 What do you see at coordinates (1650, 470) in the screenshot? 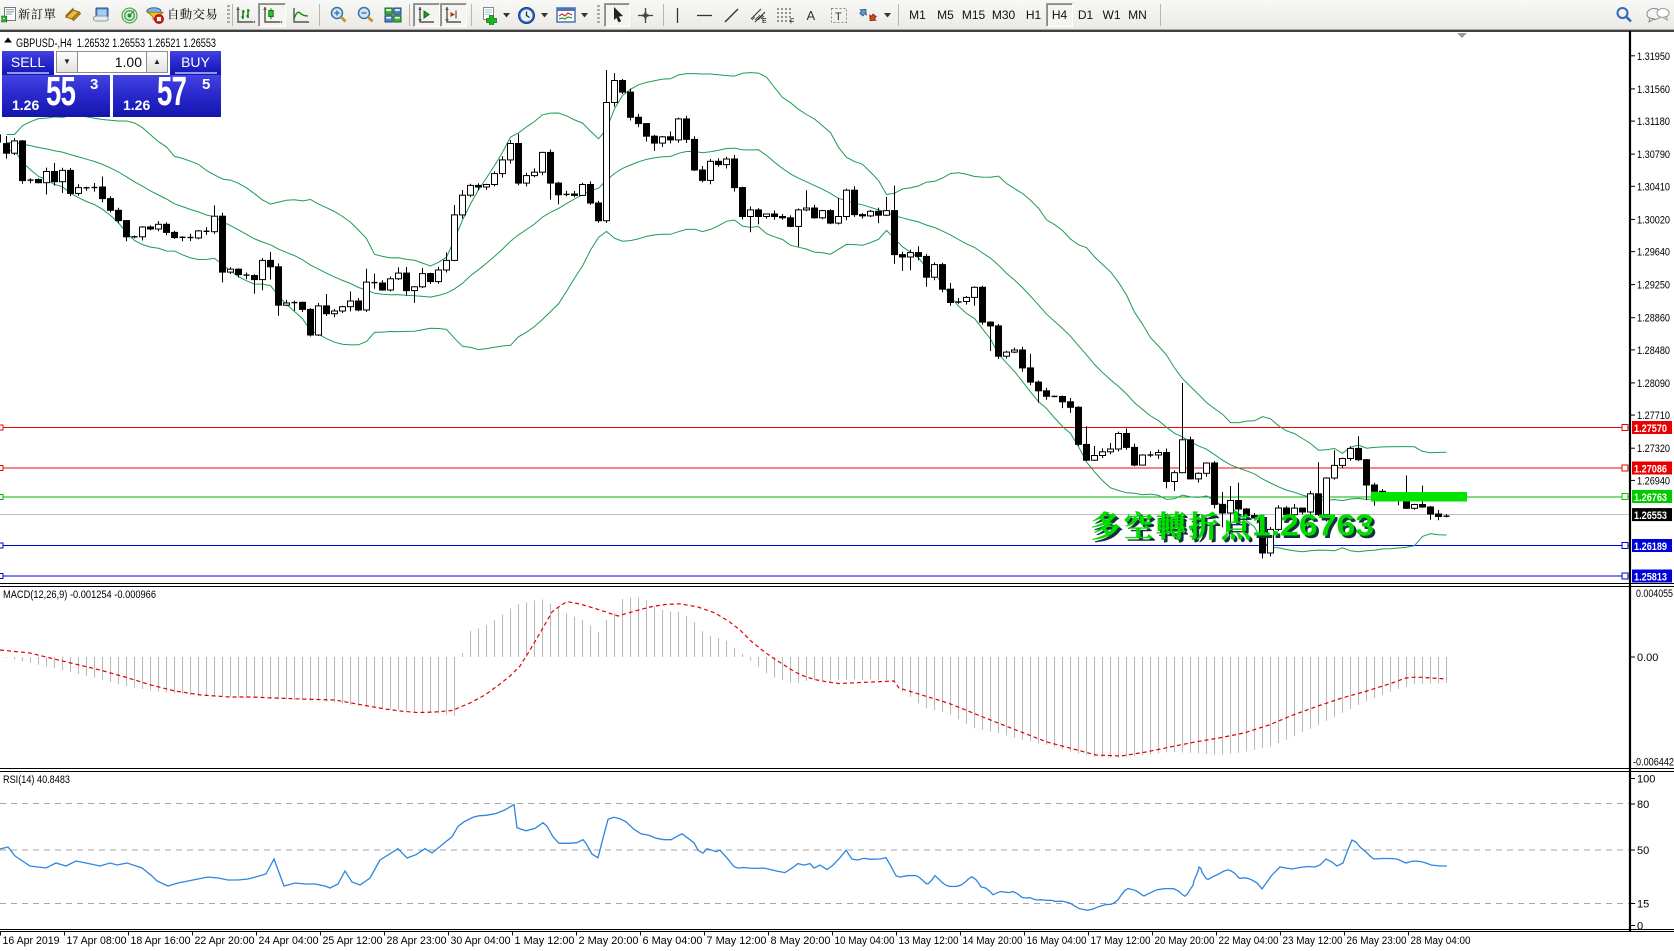
I see `svg-text: 1.27086` at bounding box center [1650, 470].